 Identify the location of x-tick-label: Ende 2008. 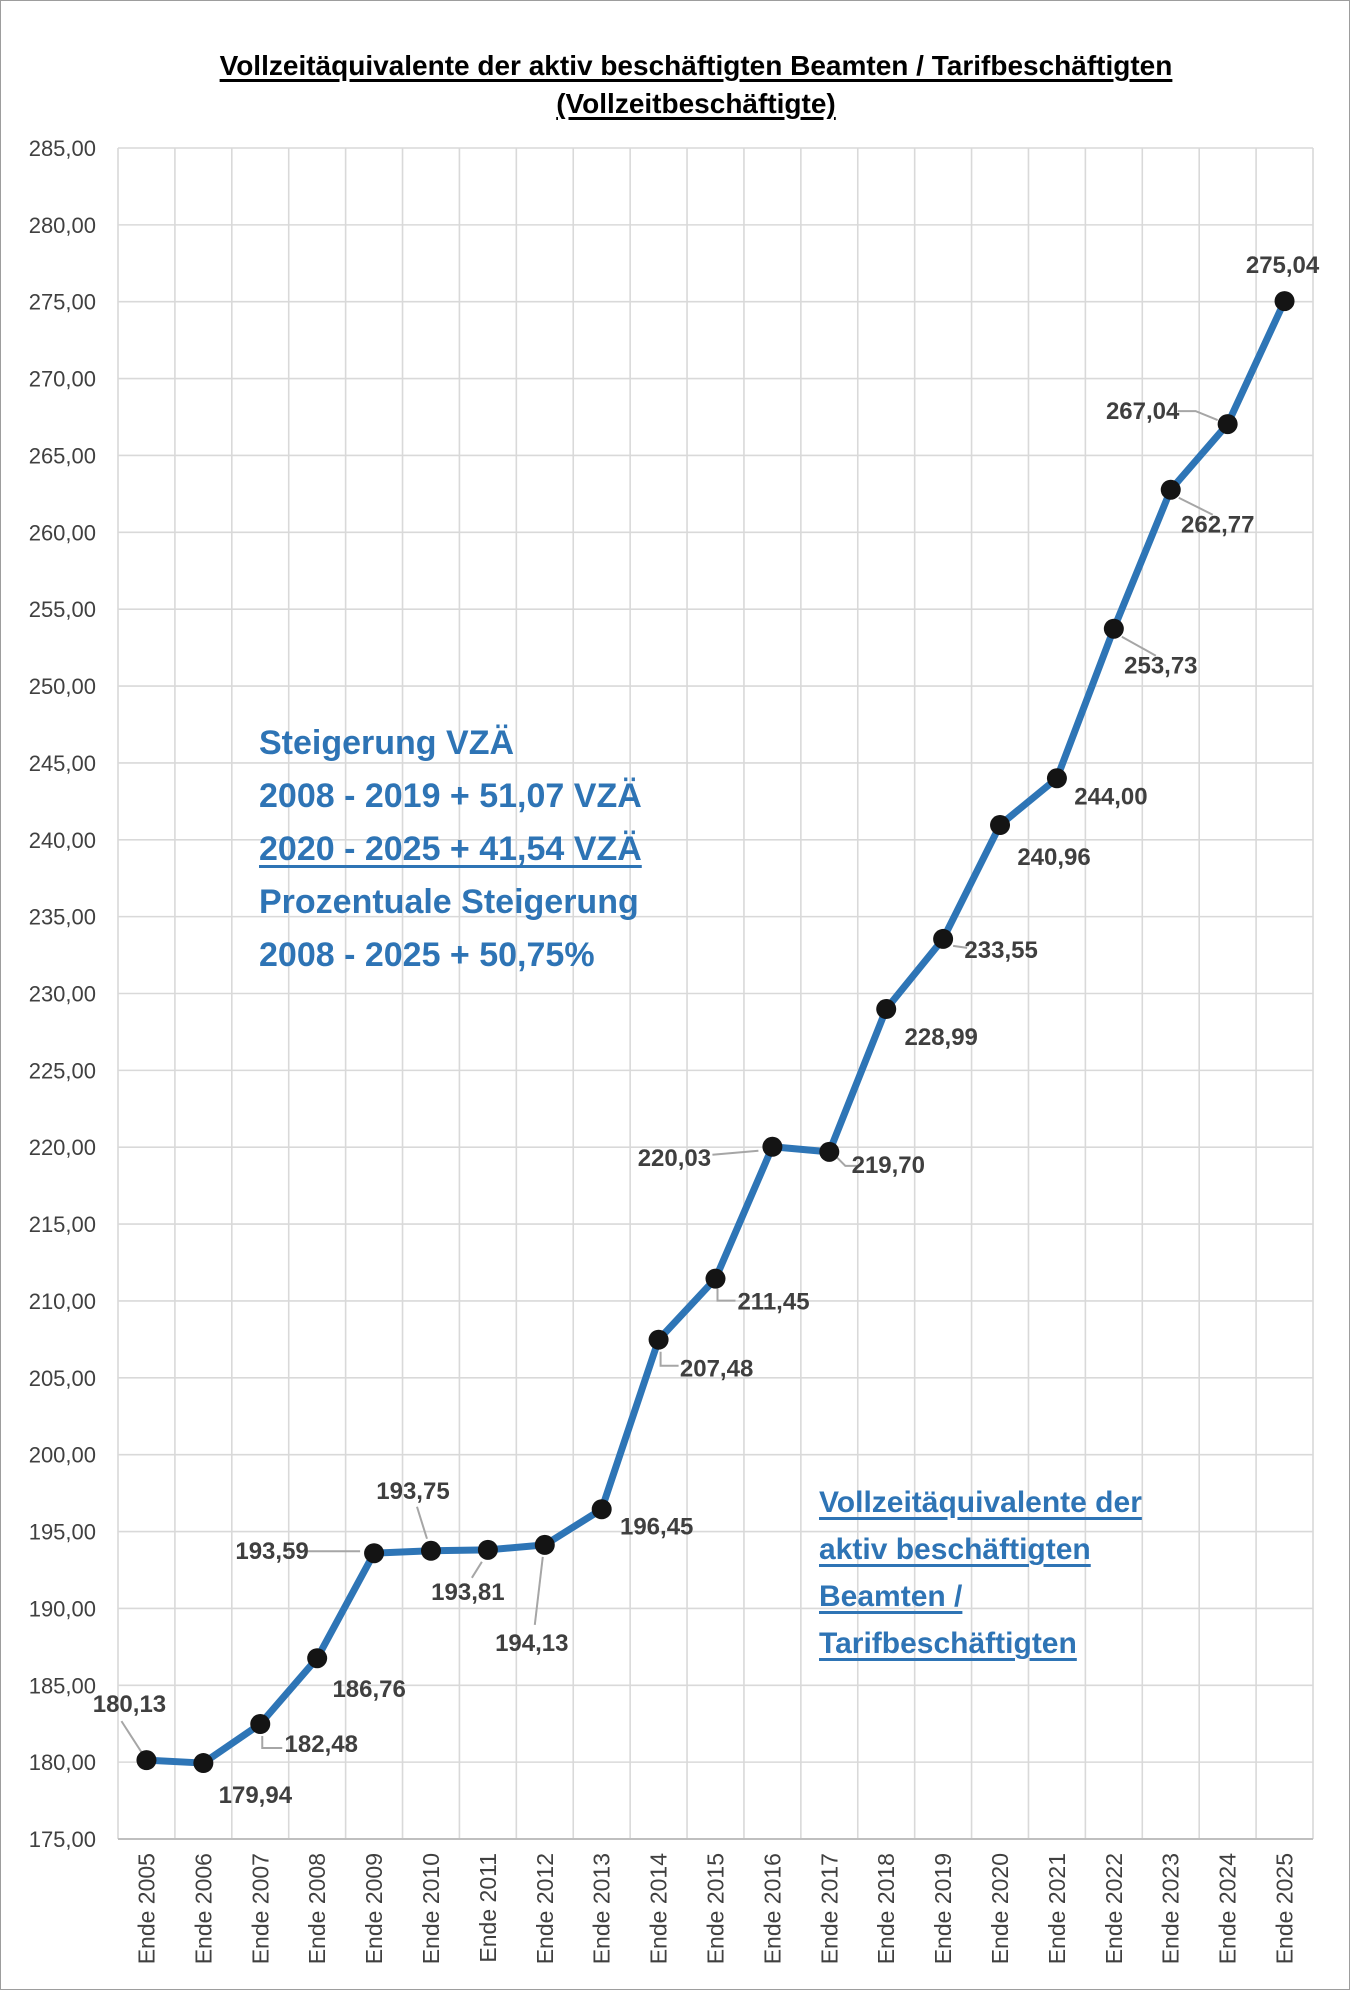
(317, 1908).